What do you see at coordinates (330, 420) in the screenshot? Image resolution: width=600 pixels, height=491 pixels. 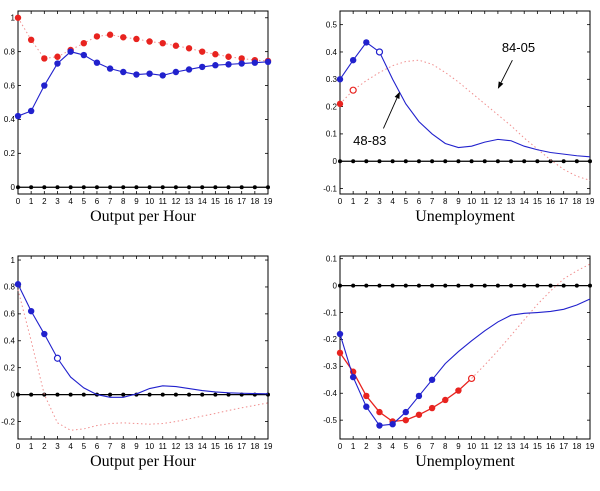 I see `y-tick-label: -0.5` at bounding box center [330, 420].